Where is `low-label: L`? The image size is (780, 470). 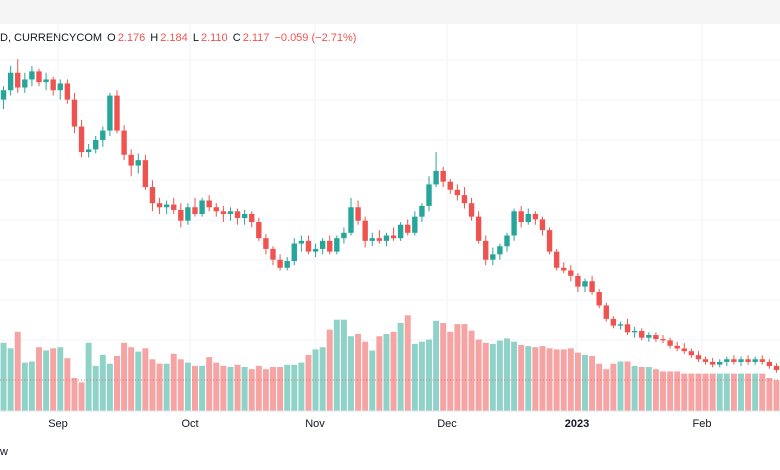 low-label: L is located at coordinates (195, 38).